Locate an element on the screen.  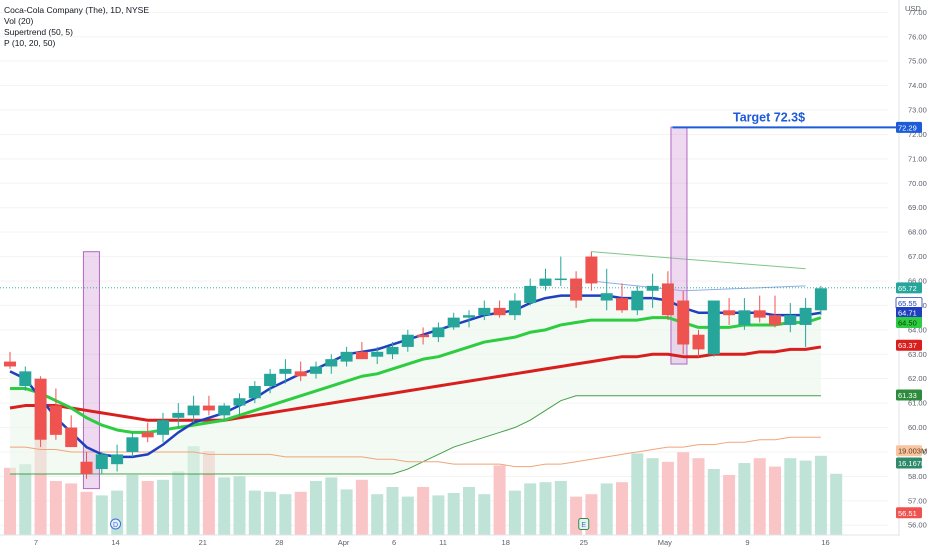
price-tick-label: 75.00 is located at coordinates (917, 61).